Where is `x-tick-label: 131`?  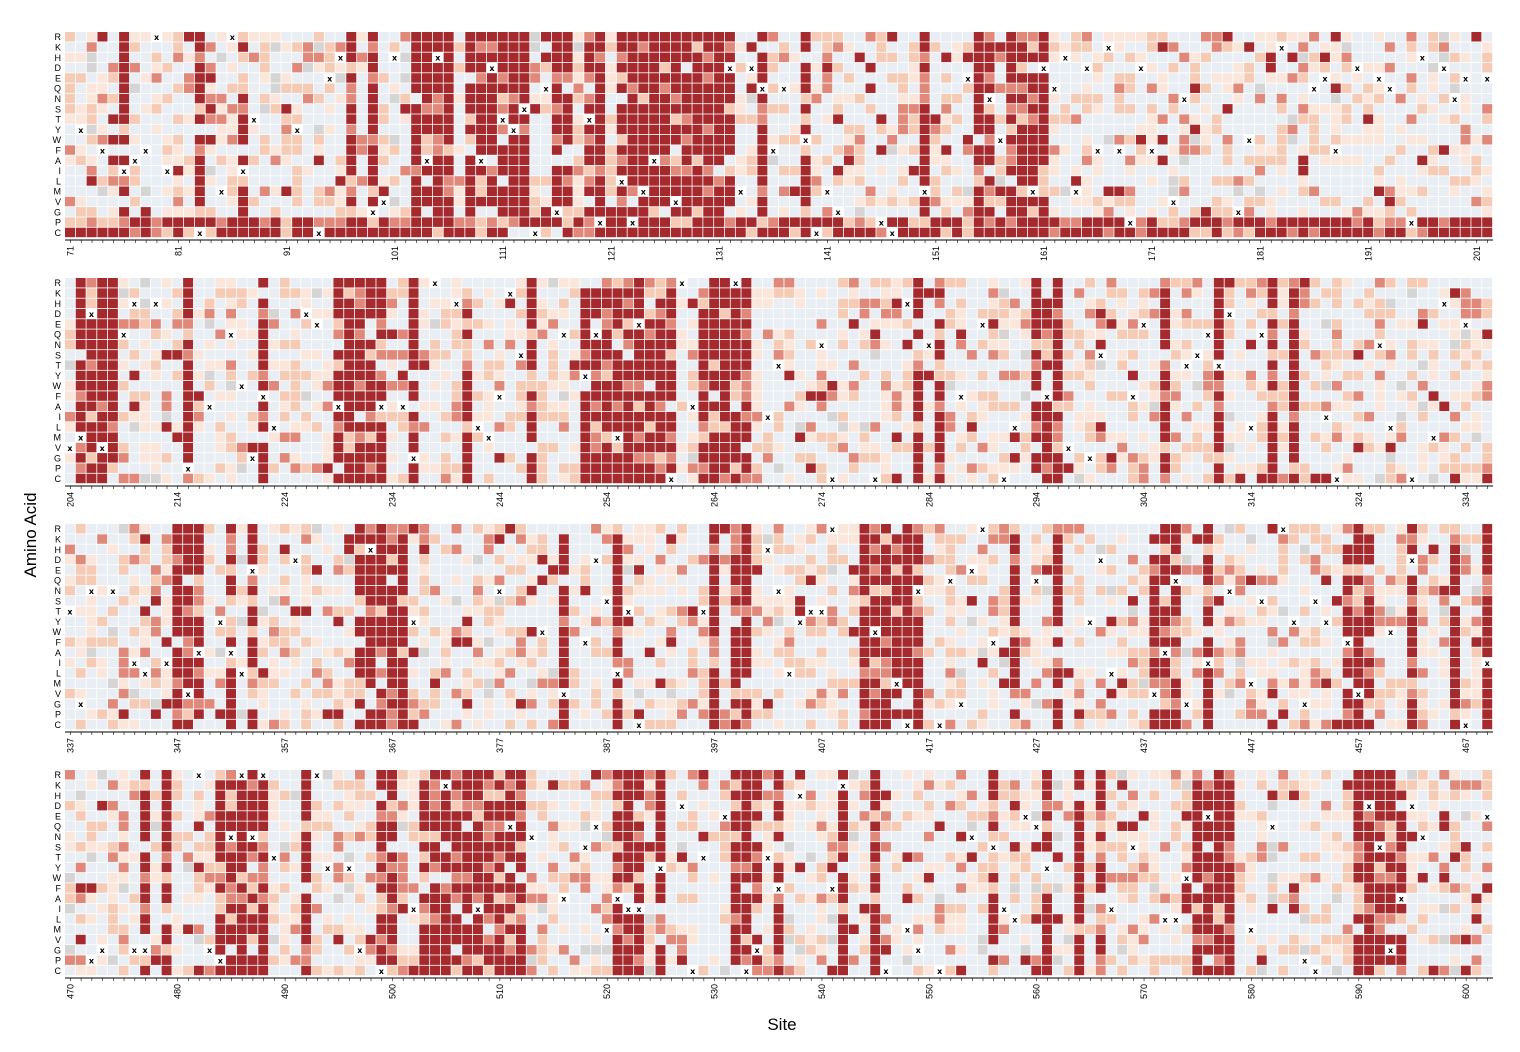
x-tick-label: 131 is located at coordinates (720, 253).